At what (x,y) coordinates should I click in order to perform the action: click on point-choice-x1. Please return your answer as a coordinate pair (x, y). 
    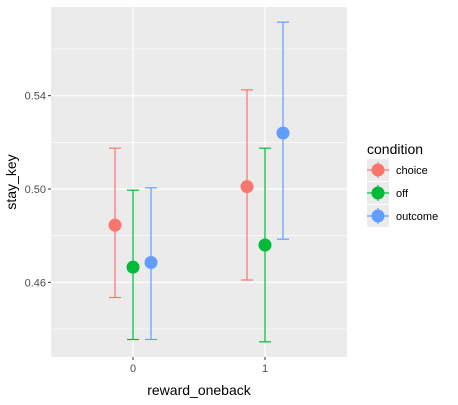
    Looking at the image, I should click on (247, 187).